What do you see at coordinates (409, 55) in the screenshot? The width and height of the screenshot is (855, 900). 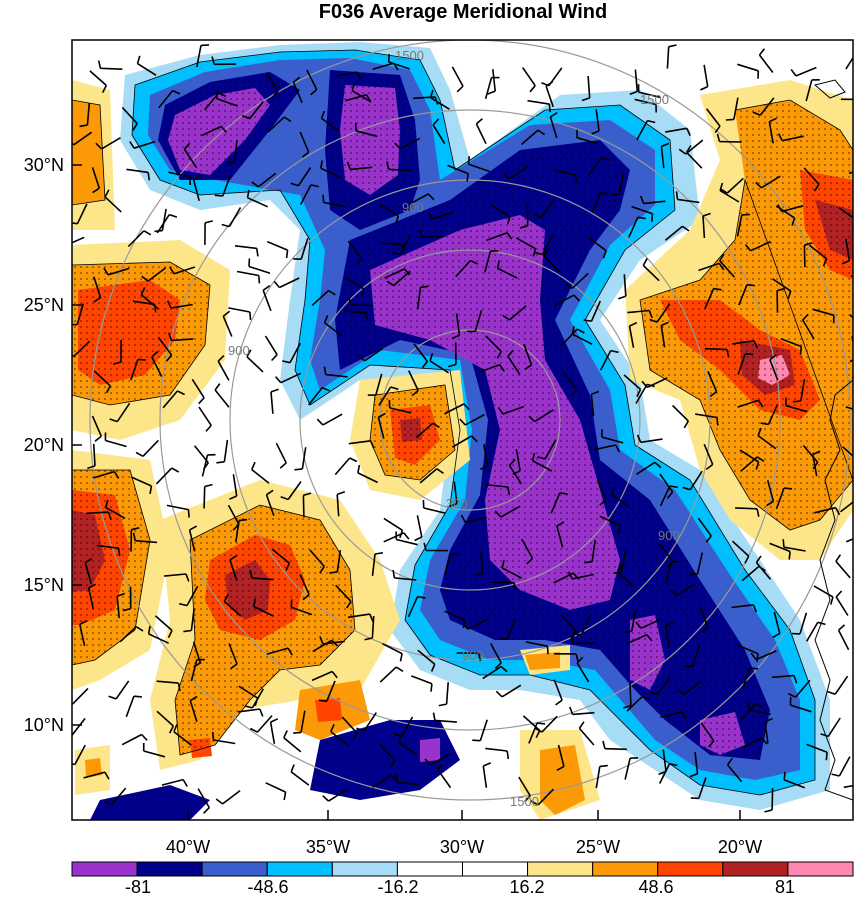 I see `ring-label-1500-top: 1500` at bounding box center [409, 55].